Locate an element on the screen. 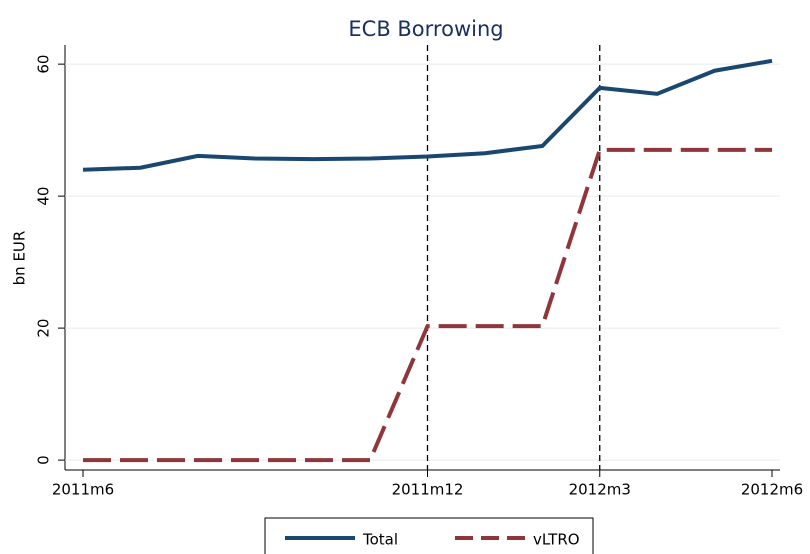  x-tick-label: 2012m6 is located at coordinates (772, 490).